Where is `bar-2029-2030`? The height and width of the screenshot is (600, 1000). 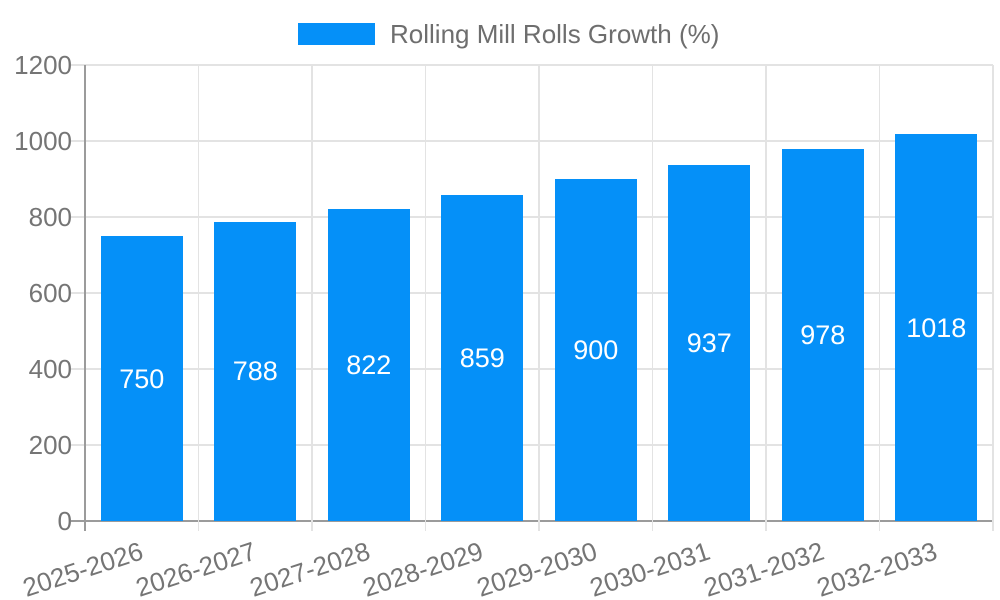 bar-2029-2030 is located at coordinates (595, 350).